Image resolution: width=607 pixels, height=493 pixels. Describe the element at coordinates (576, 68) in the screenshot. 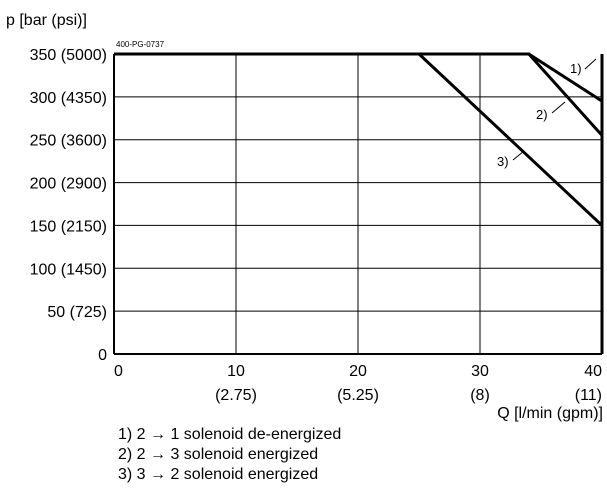

I see `series-label-1: 1)` at that location.